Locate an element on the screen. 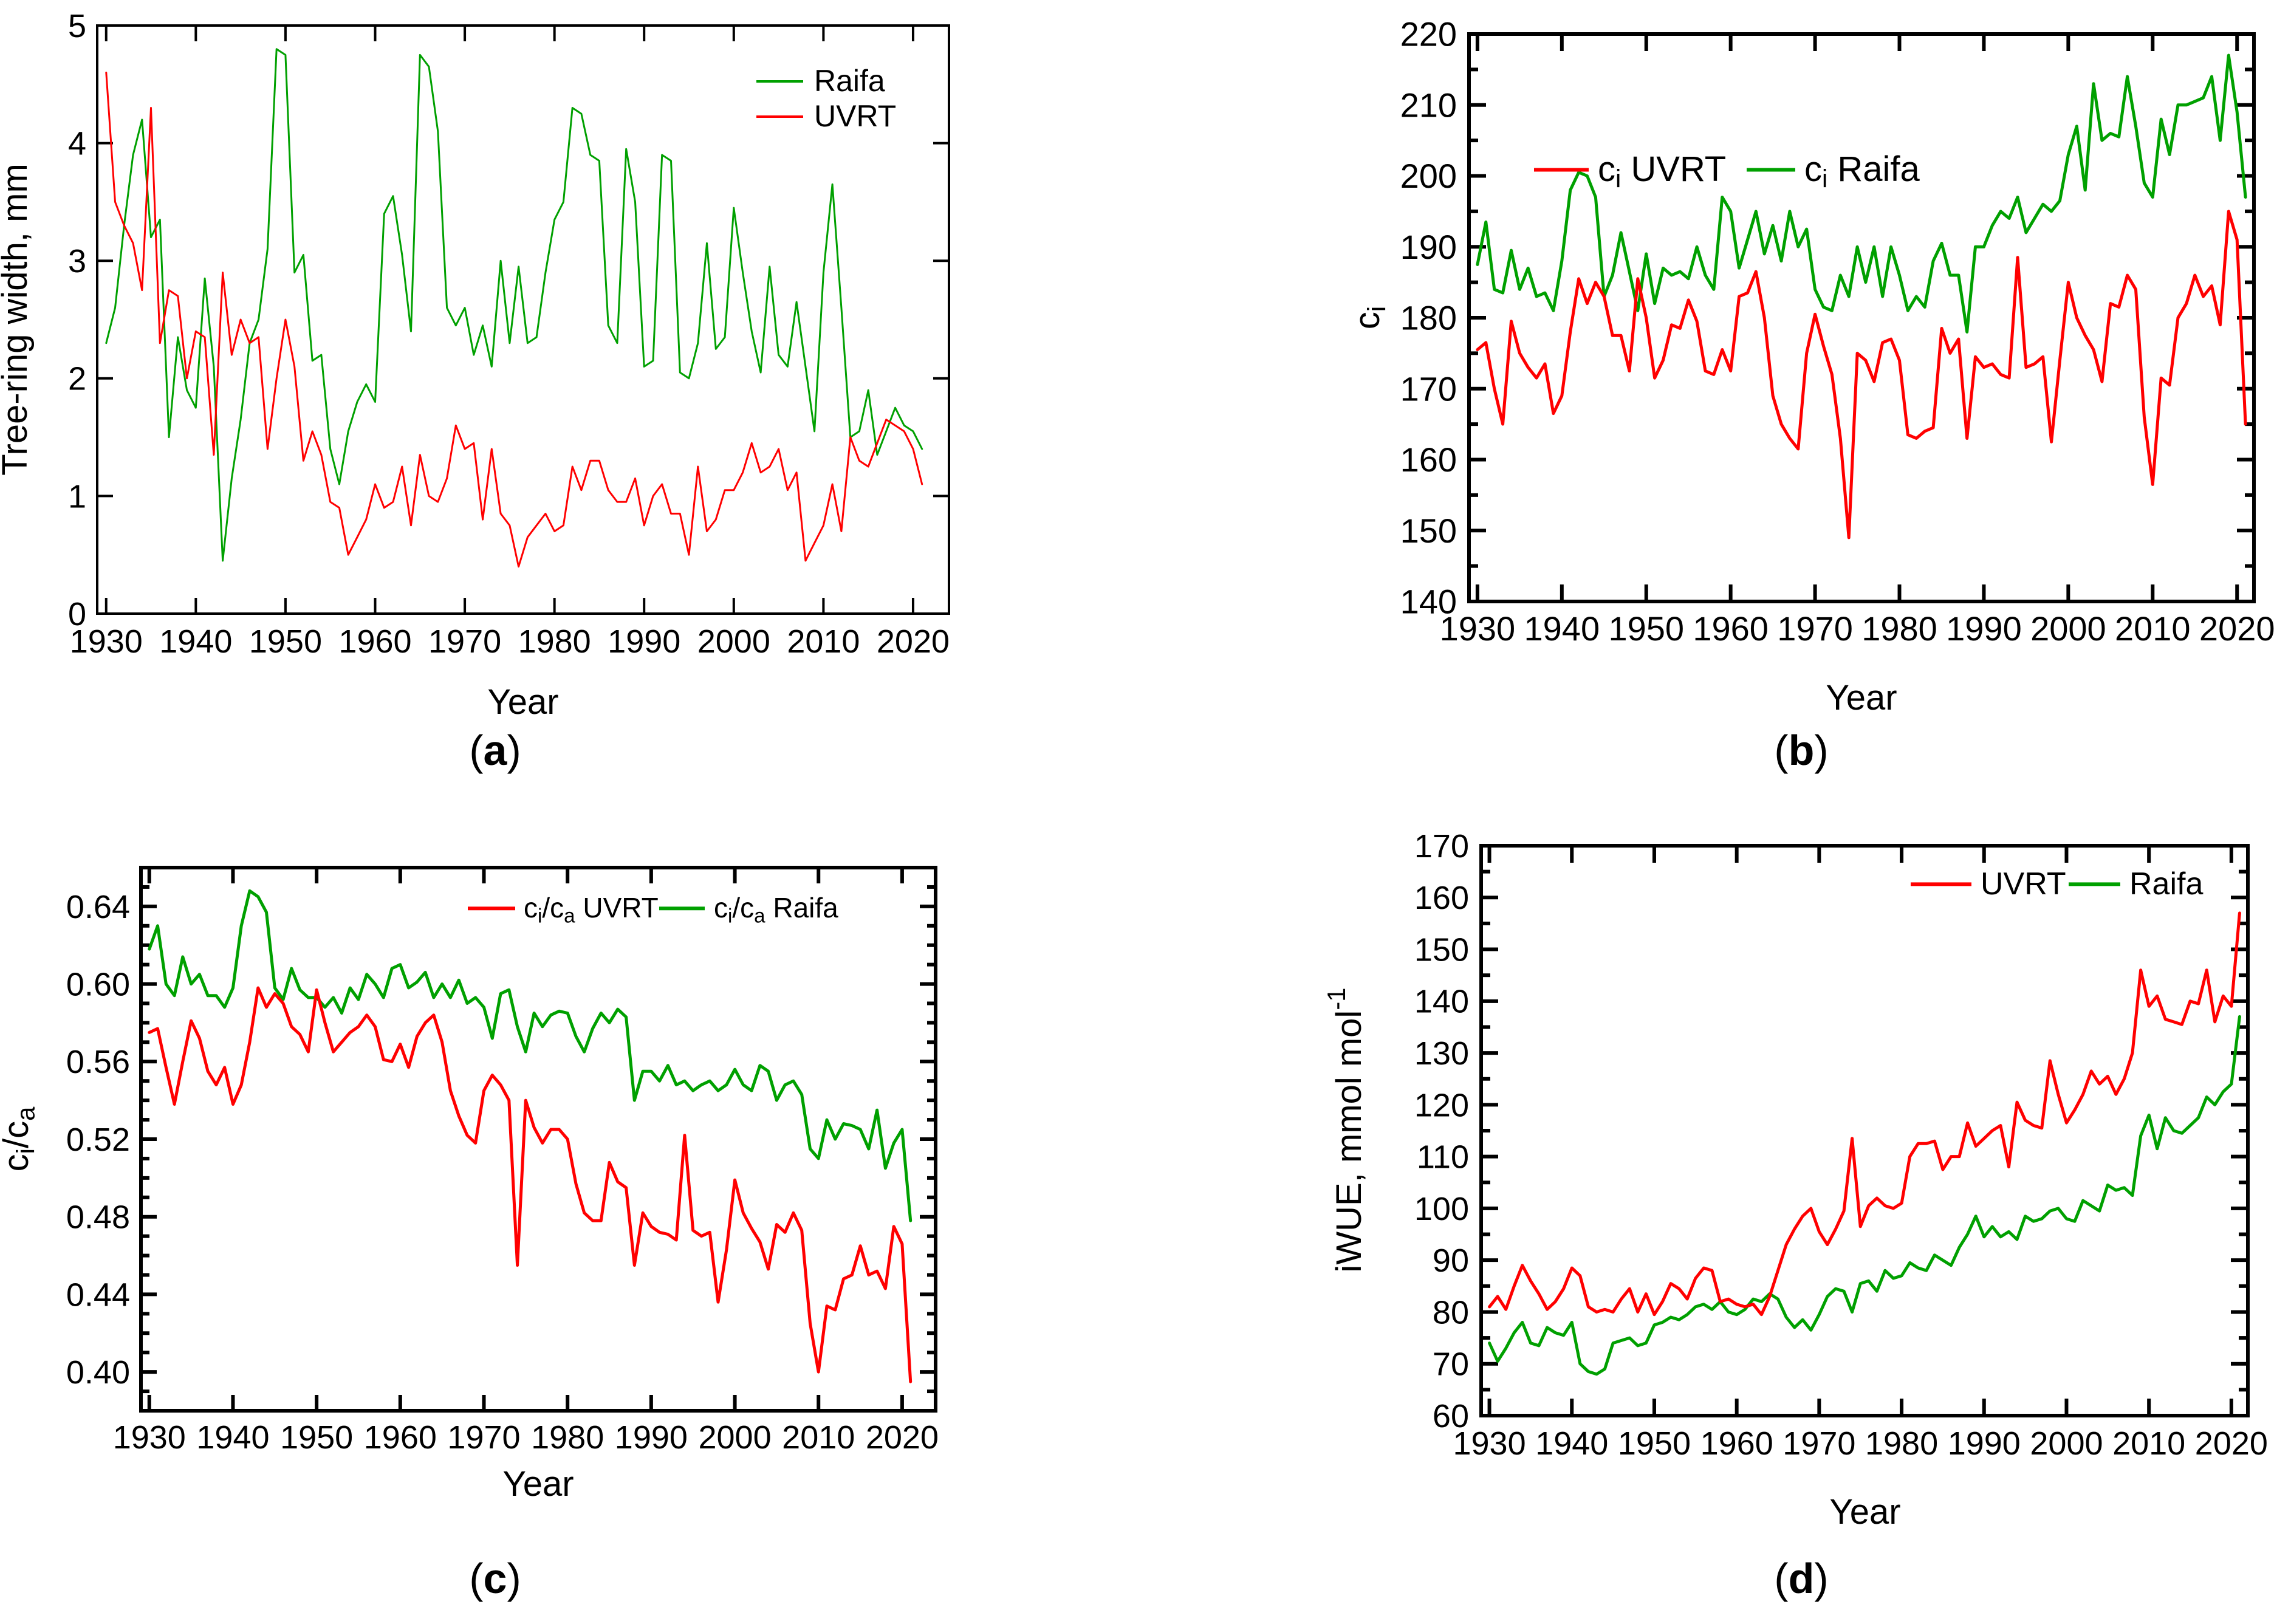  caption-c: (c) is located at coordinates (495, 1578).